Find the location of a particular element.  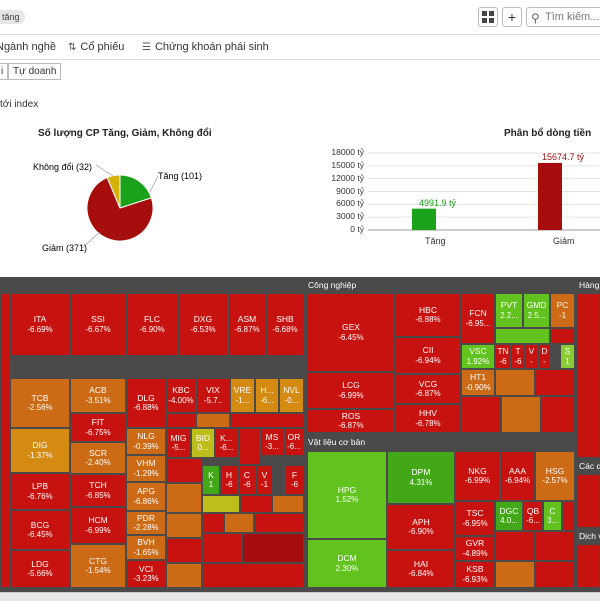

tab-stocks: ⇅ Cổ phiếu is located at coordinates (96, 47).